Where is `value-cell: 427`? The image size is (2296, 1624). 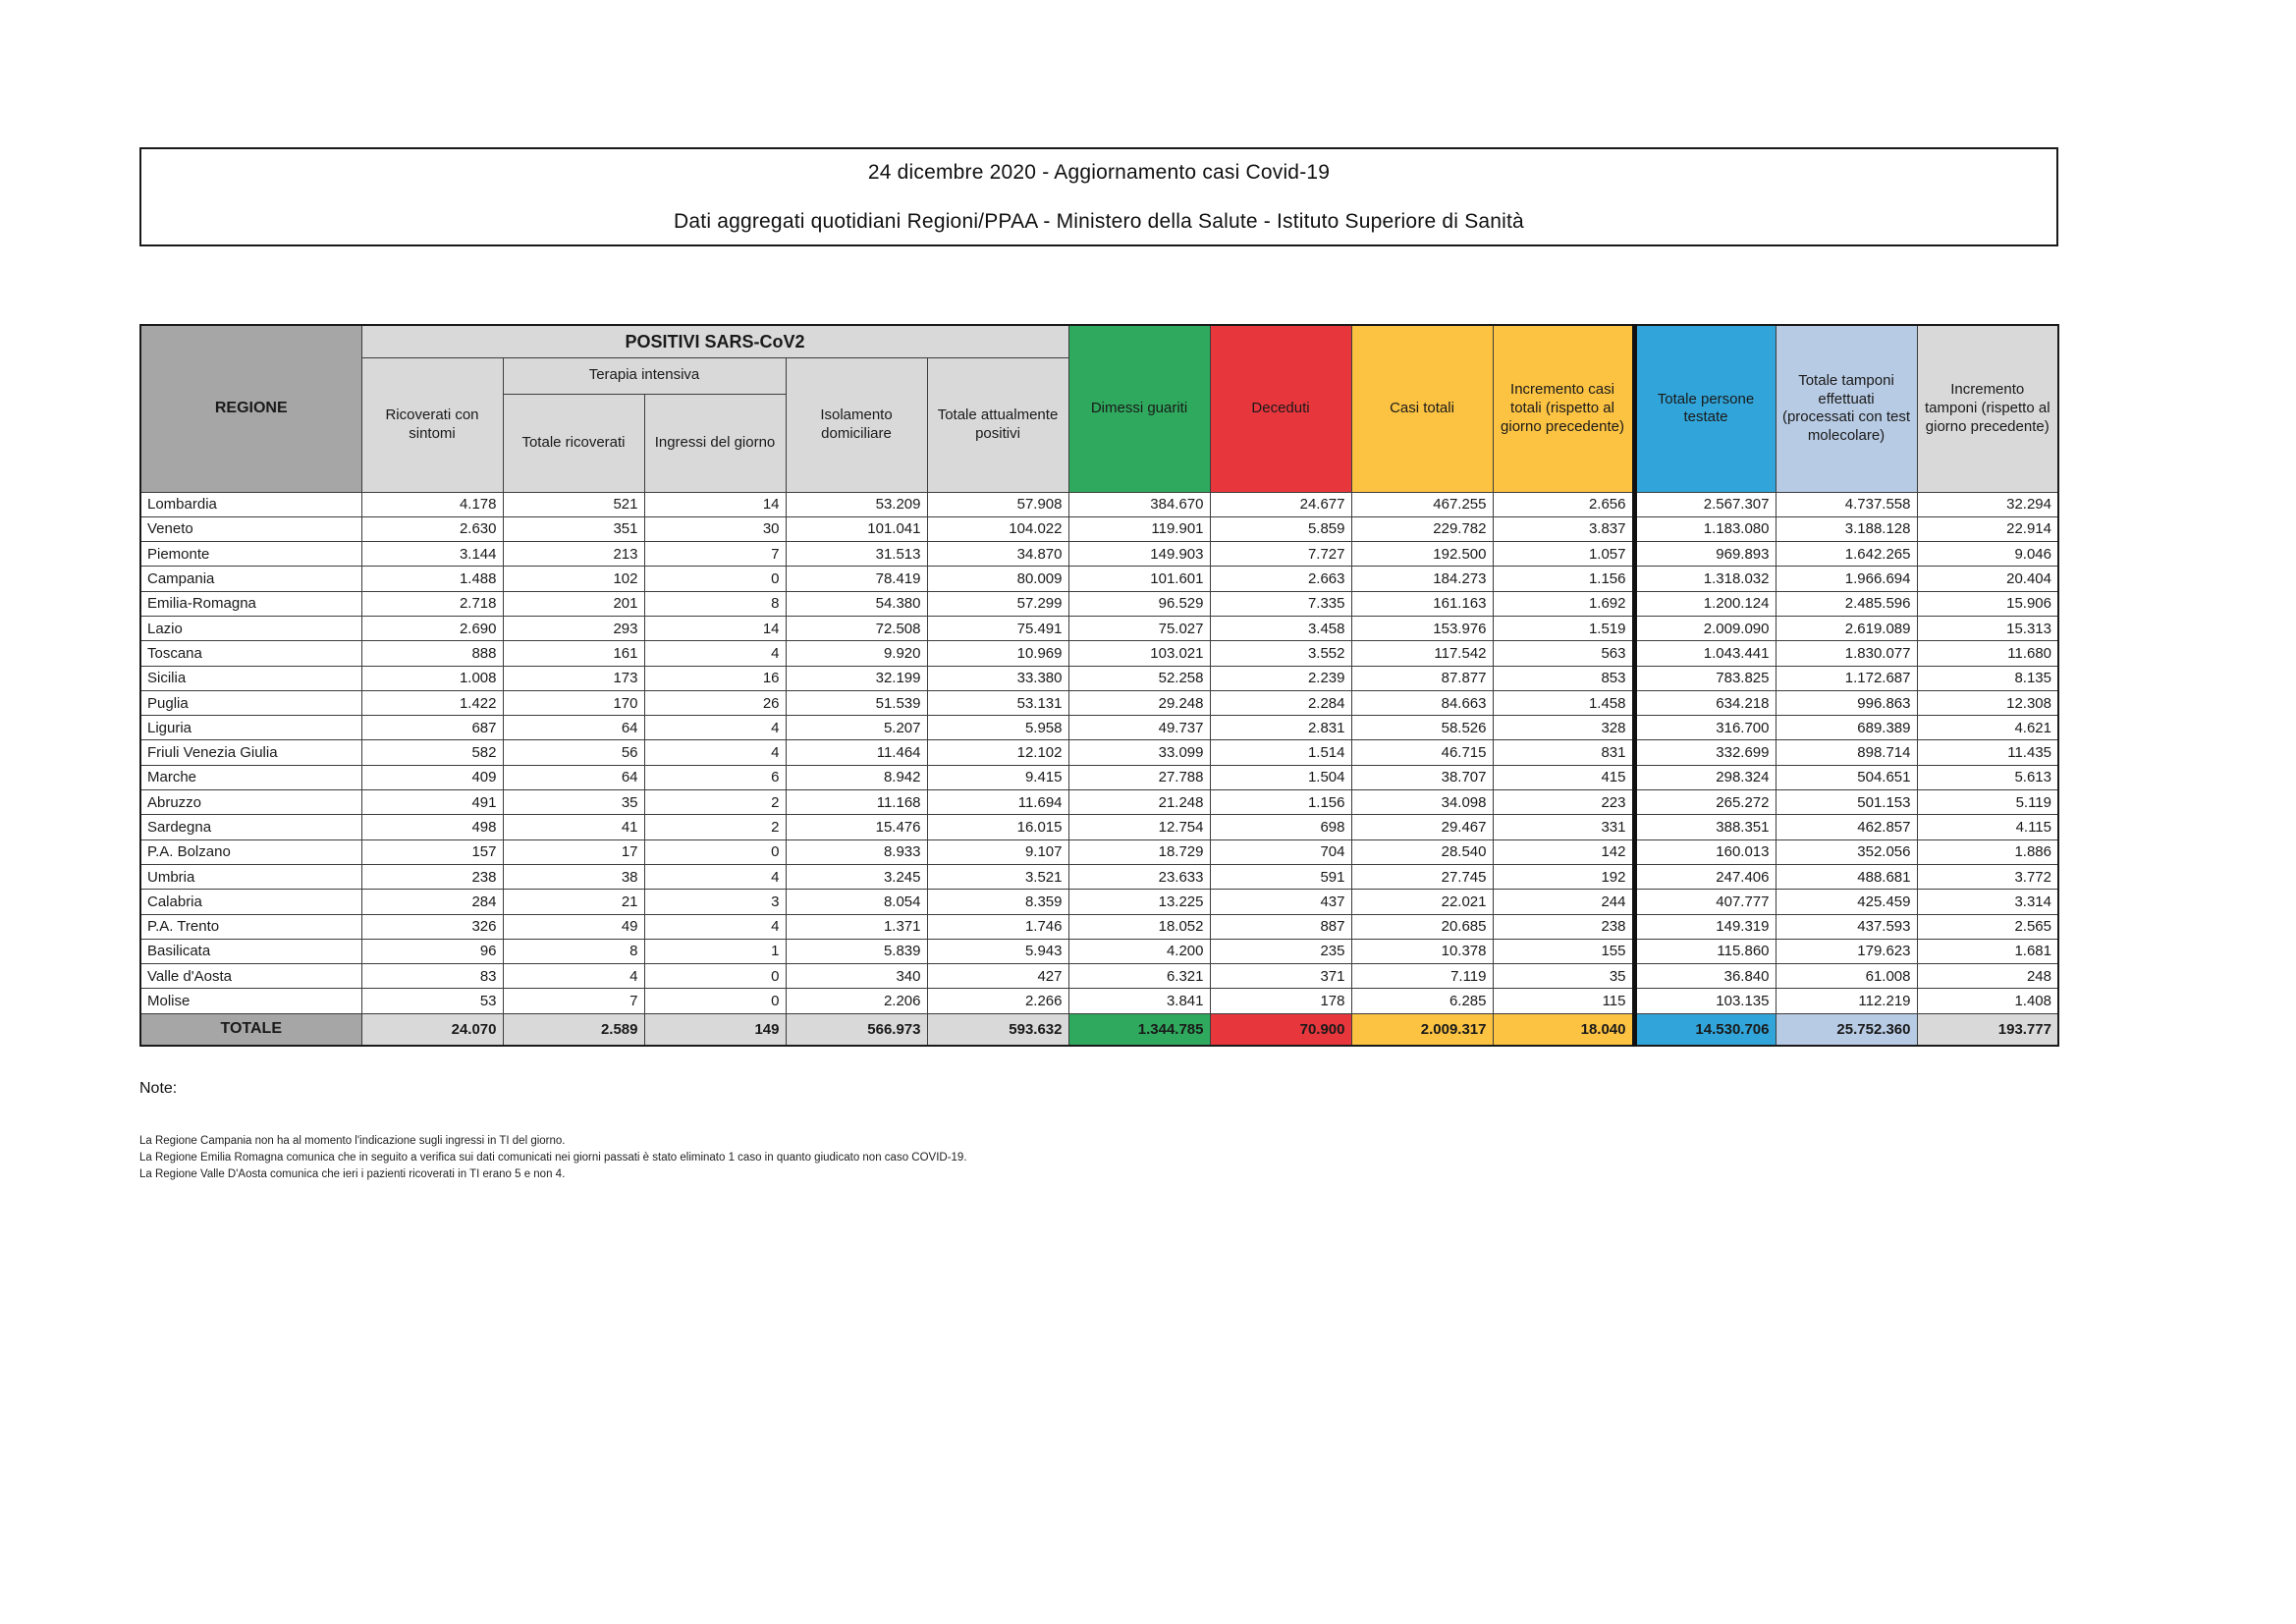 value-cell: 427 is located at coordinates (997, 976).